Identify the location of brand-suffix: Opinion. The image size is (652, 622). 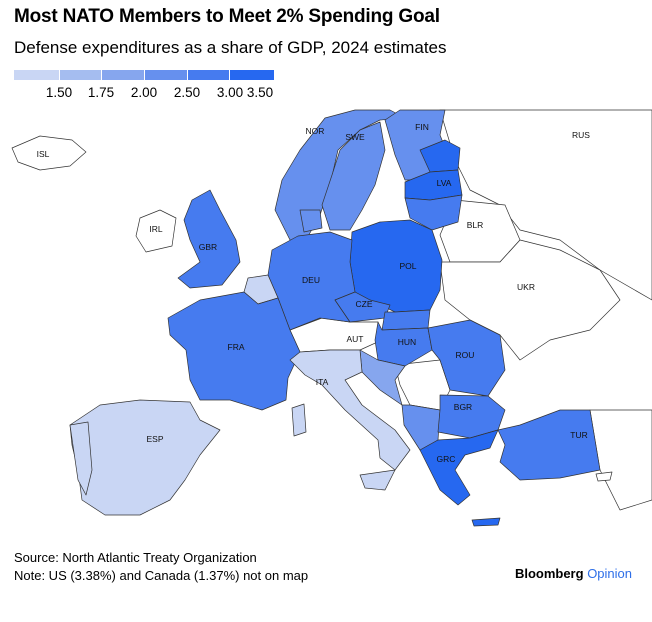
(609, 573).